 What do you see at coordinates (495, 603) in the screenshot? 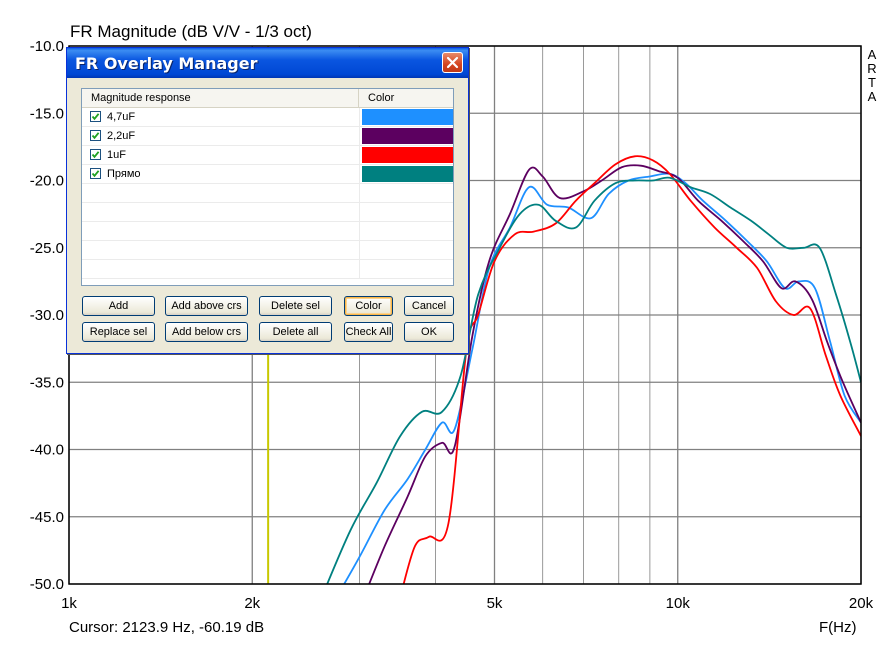
I see `x-tick-label: 5k` at bounding box center [495, 603].